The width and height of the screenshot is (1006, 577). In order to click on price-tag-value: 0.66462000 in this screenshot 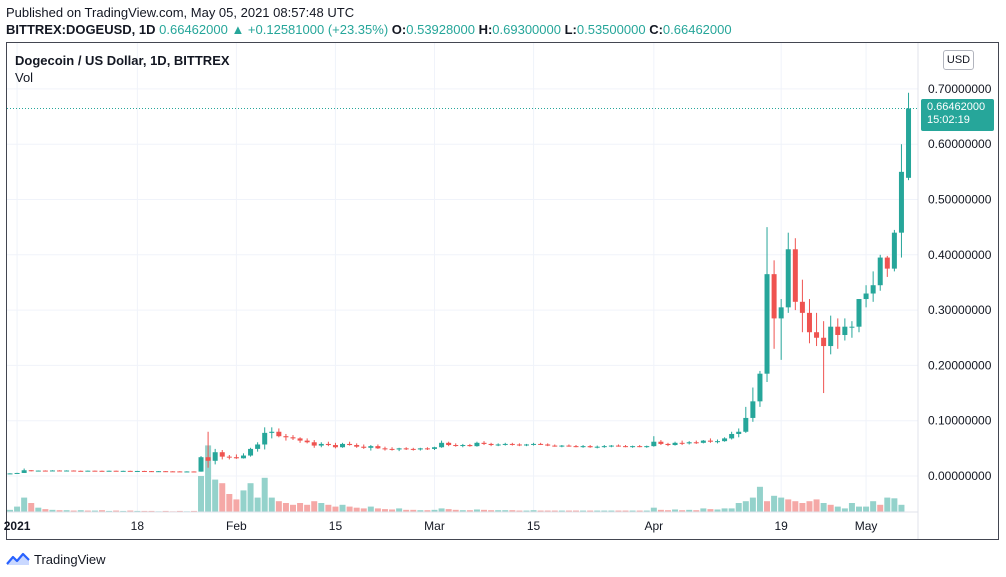, I will do `click(956, 107)`.